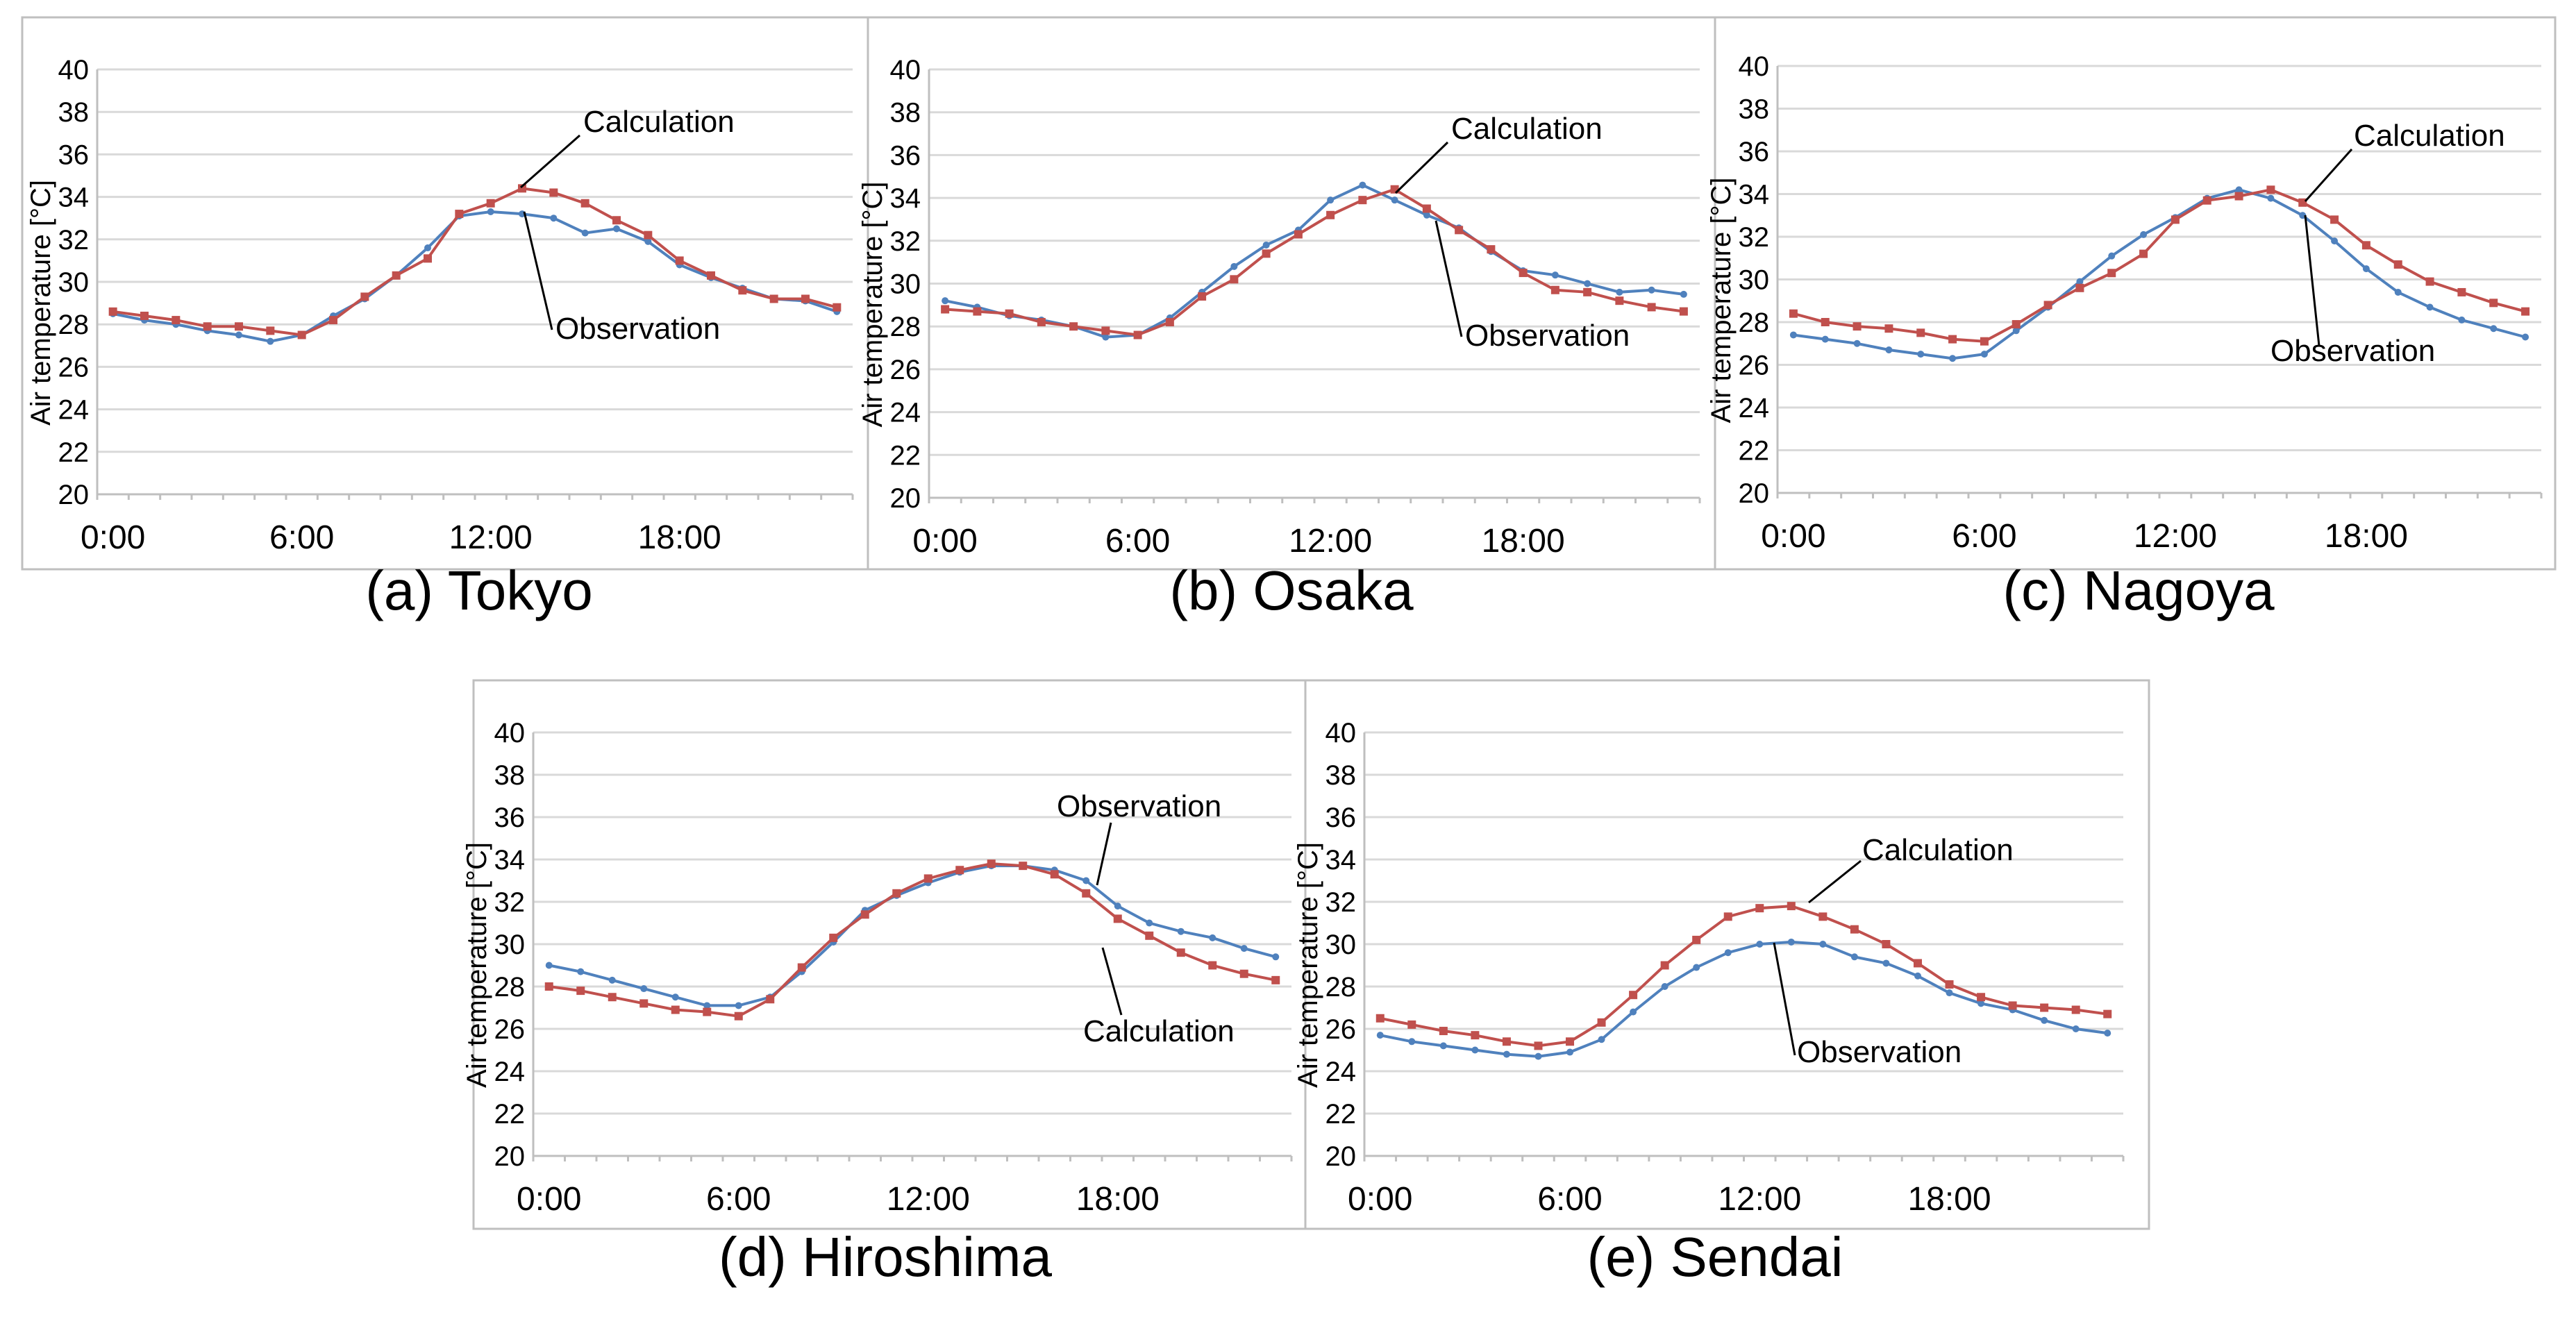 The width and height of the screenshot is (2576, 1326). I want to click on y-tick-label: 28, so click(1754, 323).